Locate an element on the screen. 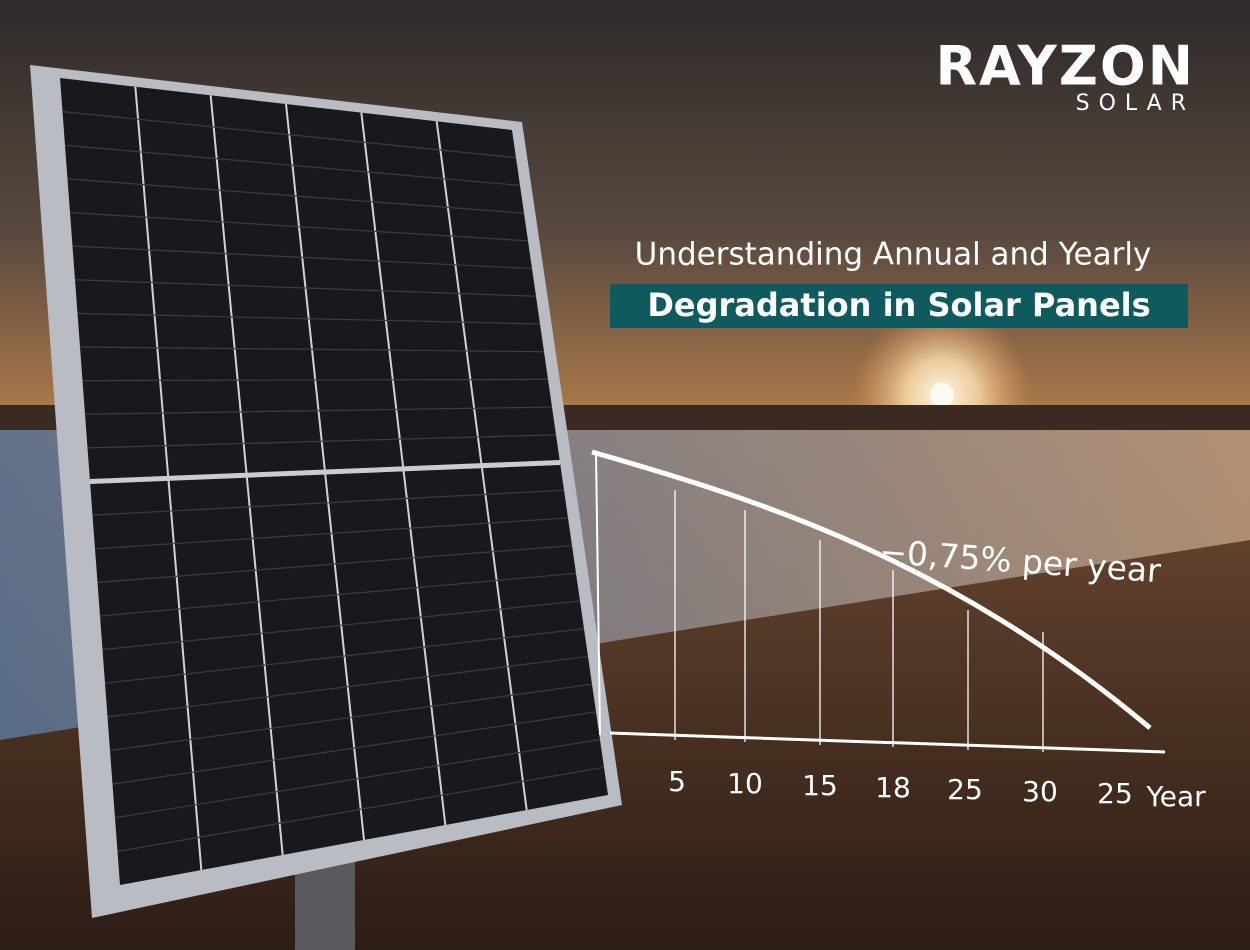 The height and width of the screenshot is (950, 1250). heading-line1: Understanding Annual and Yearly is located at coordinates (893, 255).